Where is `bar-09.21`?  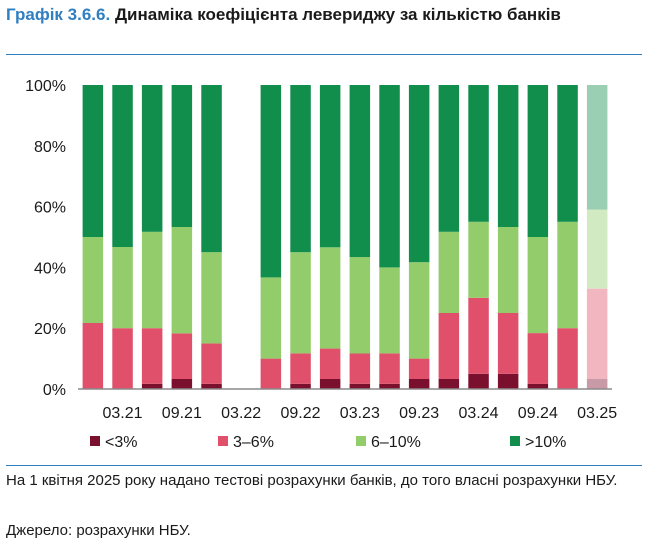
bar-09.21 is located at coordinates (182, 237).